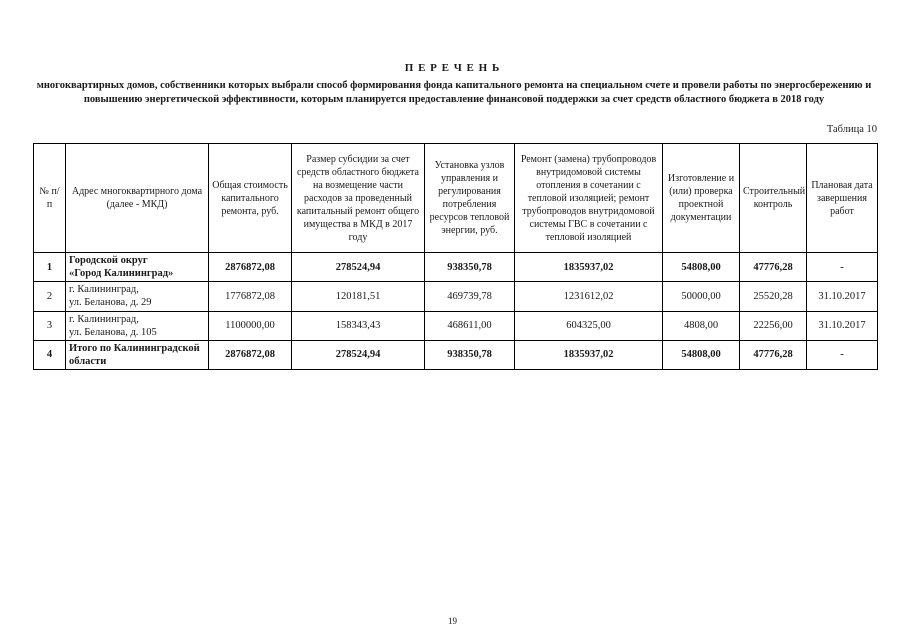 This screenshot has width=905, height=640. I want to click on cell-control-units: 468611,00, so click(469, 325).